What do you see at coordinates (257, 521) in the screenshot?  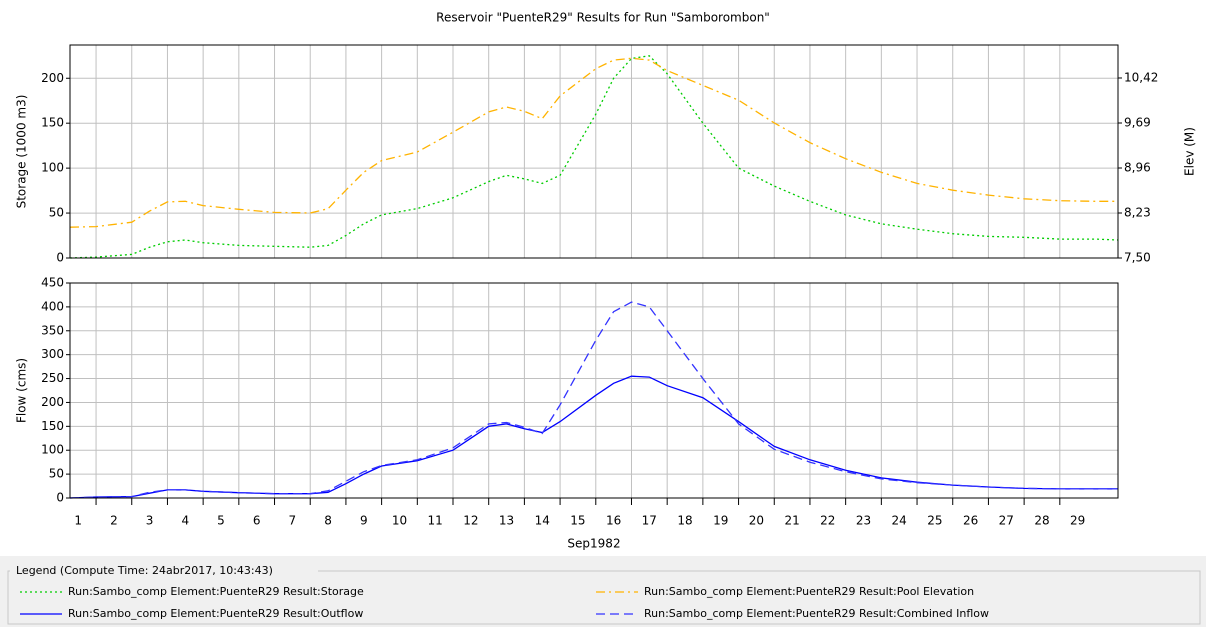 I see `x-tick-label: 6` at bounding box center [257, 521].